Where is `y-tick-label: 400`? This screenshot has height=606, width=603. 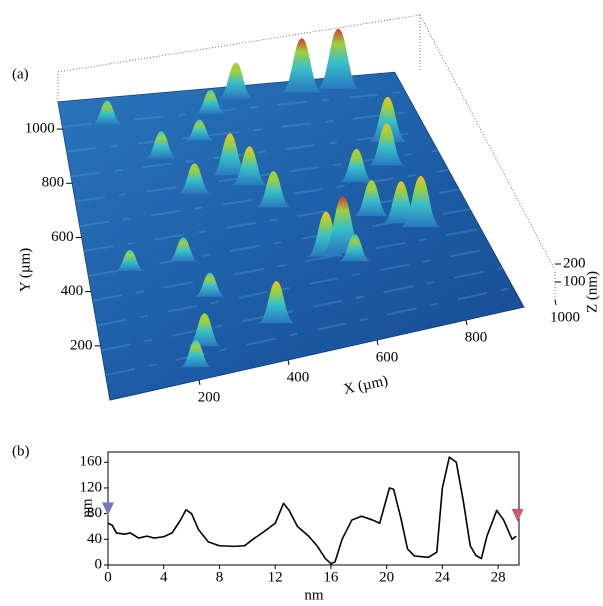
y-tick-label: 400 is located at coordinates (72, 291).